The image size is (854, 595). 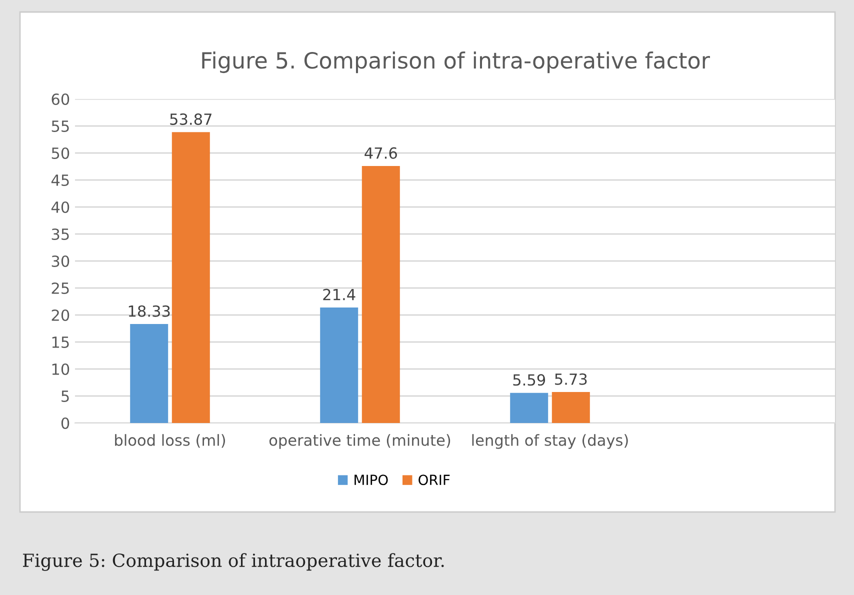 I want to click on y-tick-label: 25, so click(x=60, y=288).